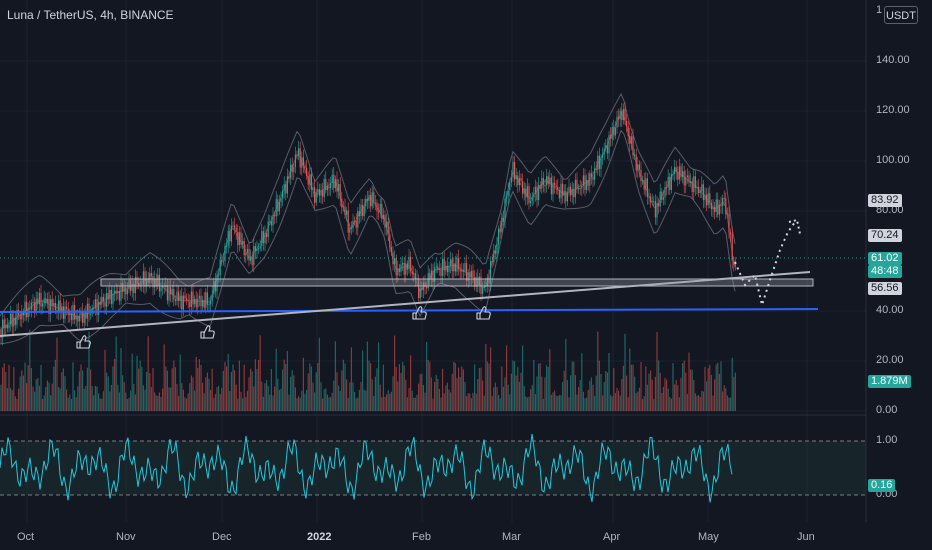 Image resolution: width=932 pixels, height=550 pixels. Describe the element at coordinates (901, 15) in the screenshot. I see `currency-button: USDT` at that location.